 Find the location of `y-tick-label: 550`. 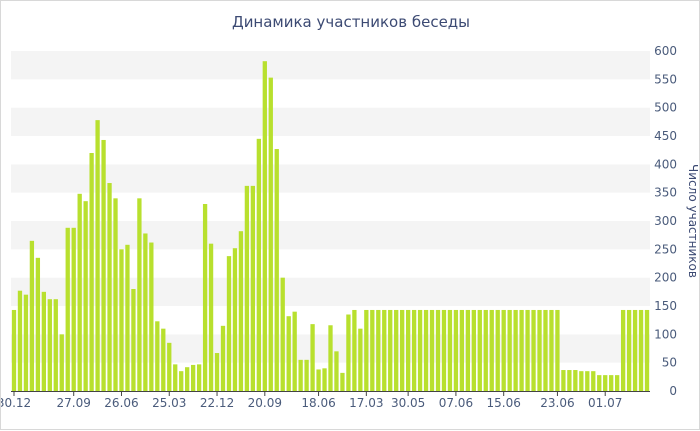

y-tick-label: 550 is located at coordinates (665, 79).